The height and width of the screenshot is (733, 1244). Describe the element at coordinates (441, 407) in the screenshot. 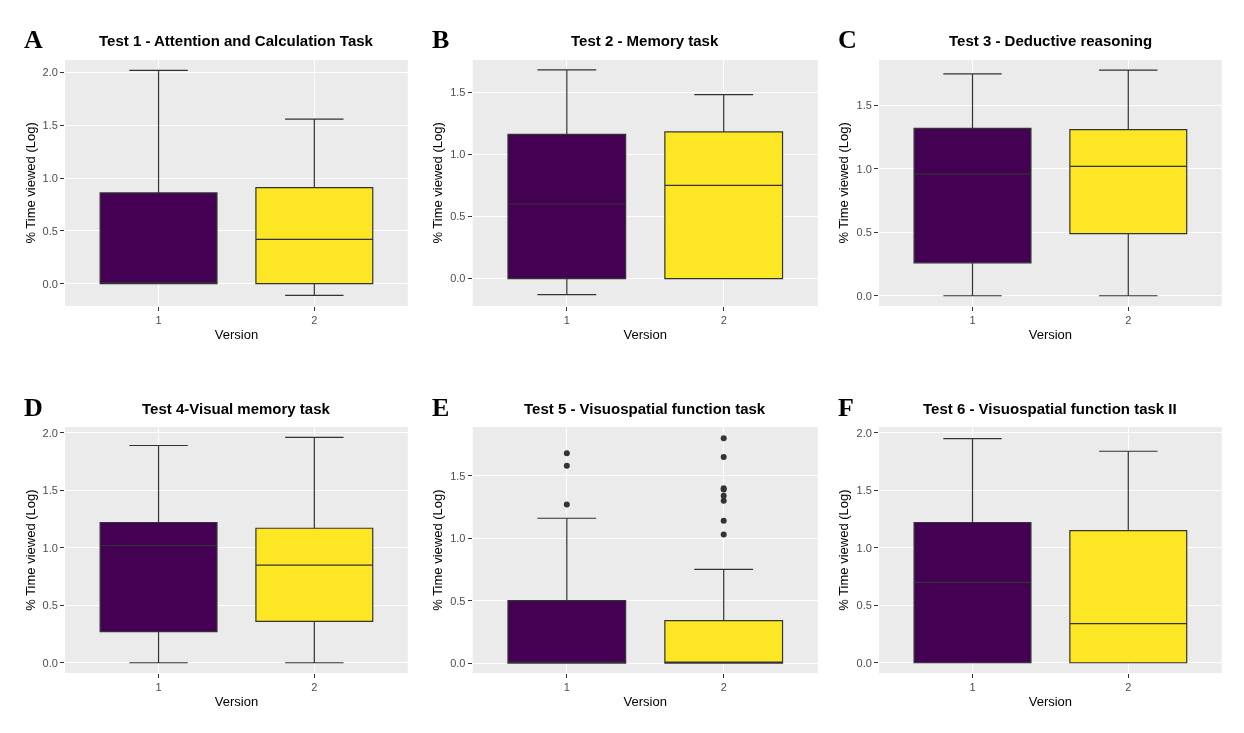

I see `text: E` at that location.